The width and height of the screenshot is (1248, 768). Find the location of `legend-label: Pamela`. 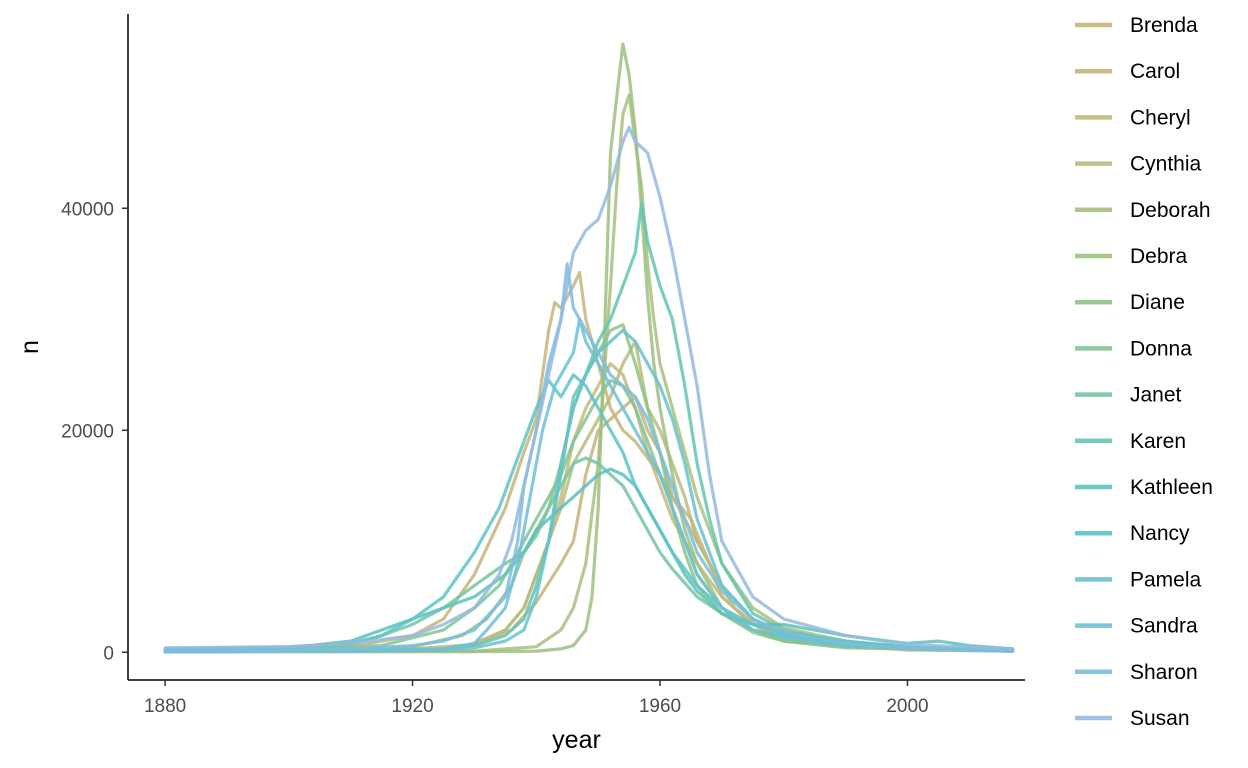

legend-label: Pamela is located at coordinates (1166, 579).